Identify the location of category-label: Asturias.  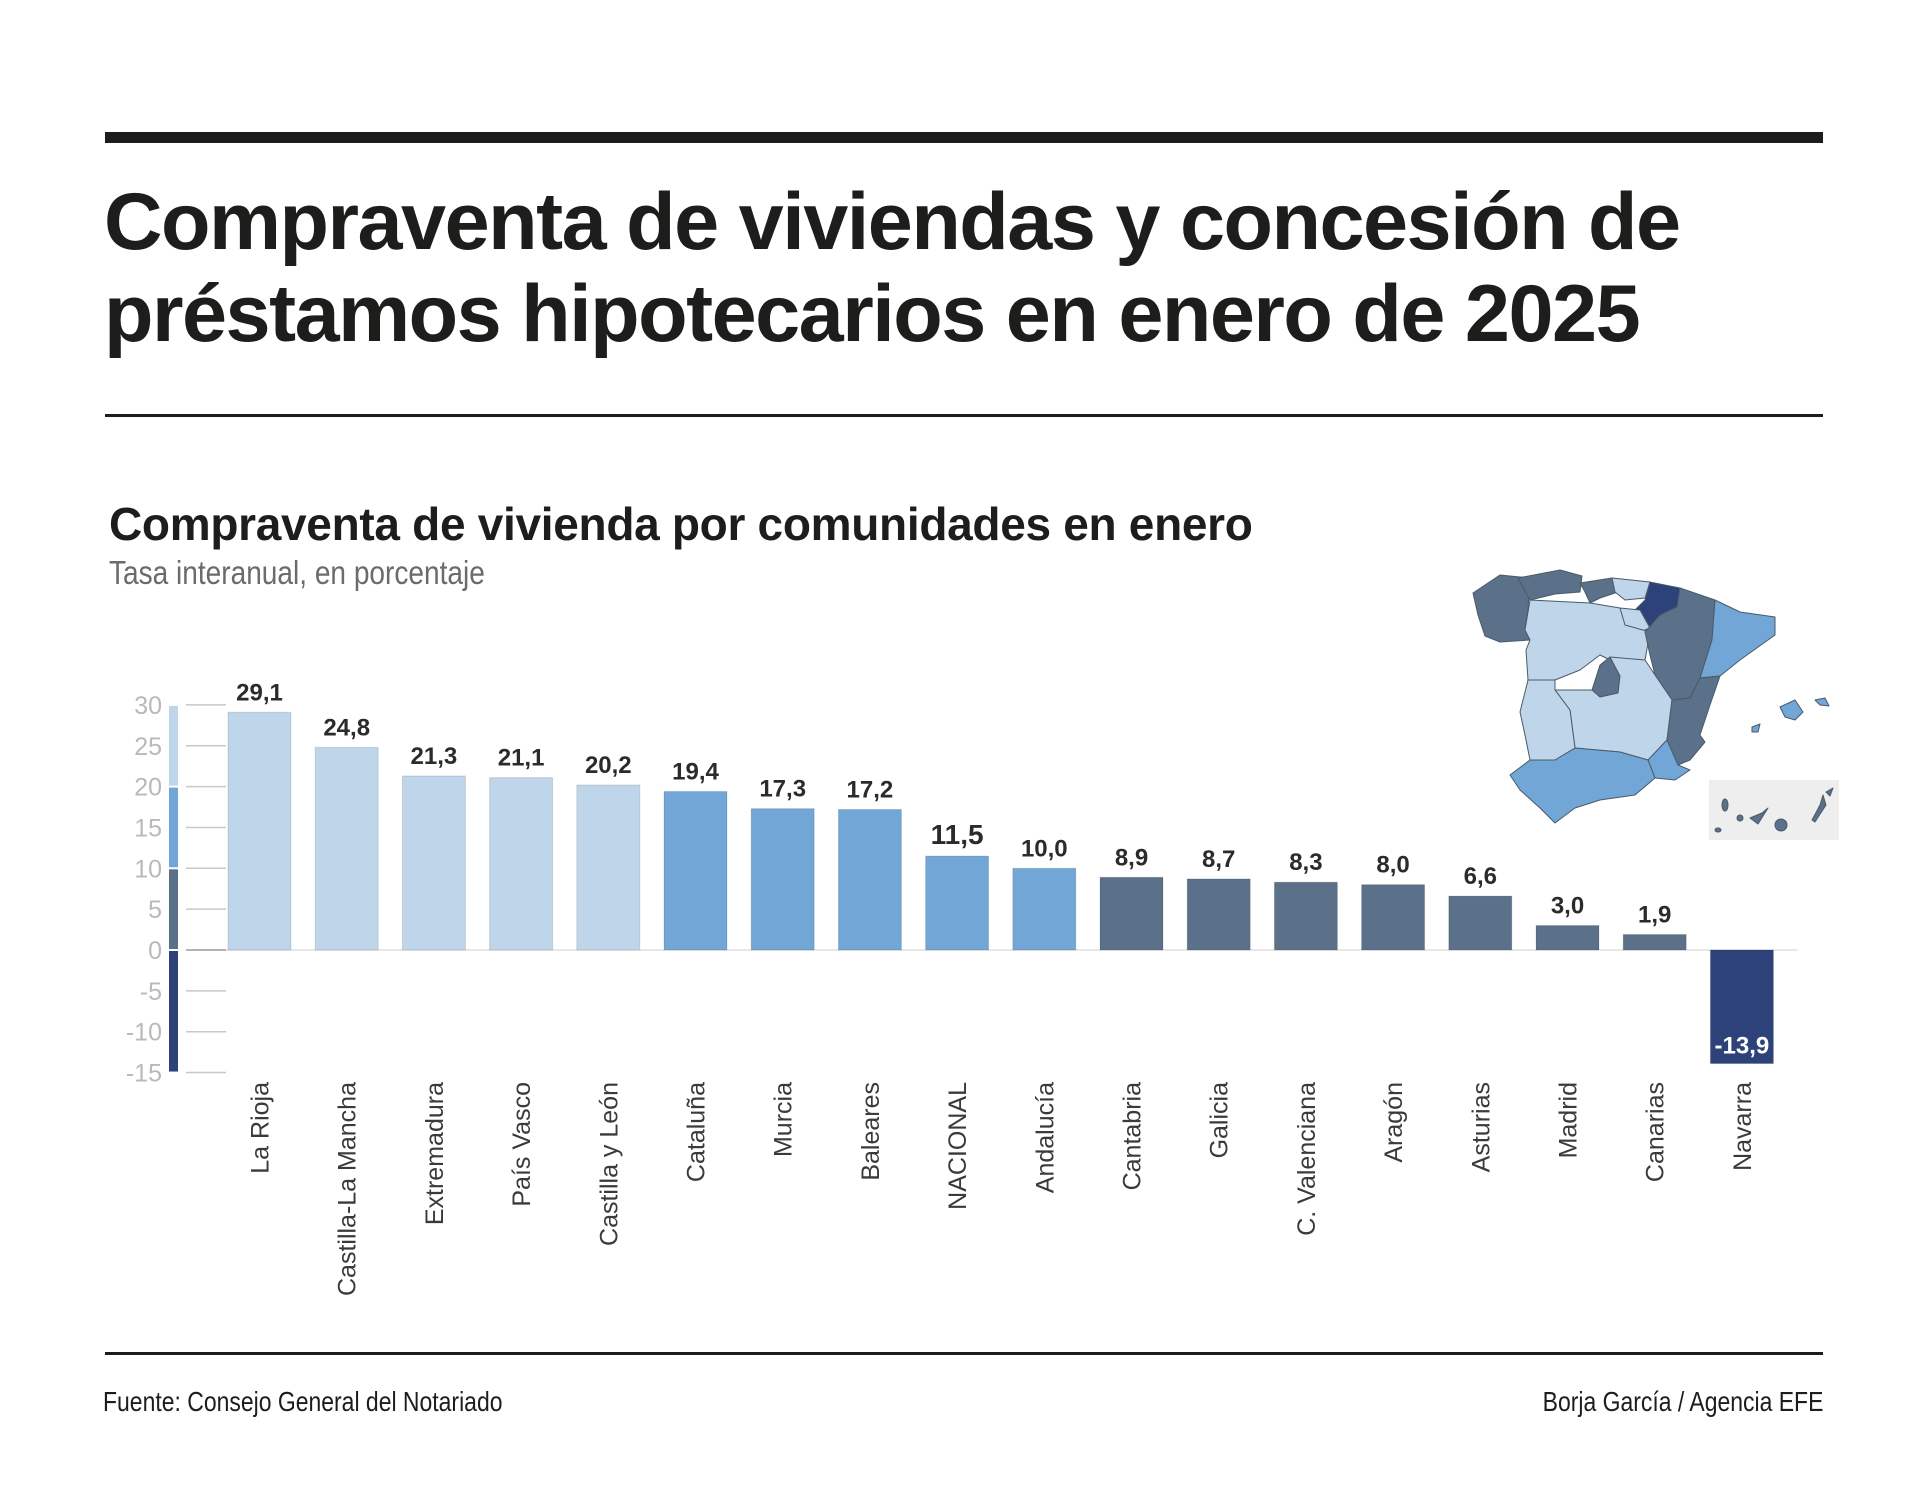
(1481, 1127).